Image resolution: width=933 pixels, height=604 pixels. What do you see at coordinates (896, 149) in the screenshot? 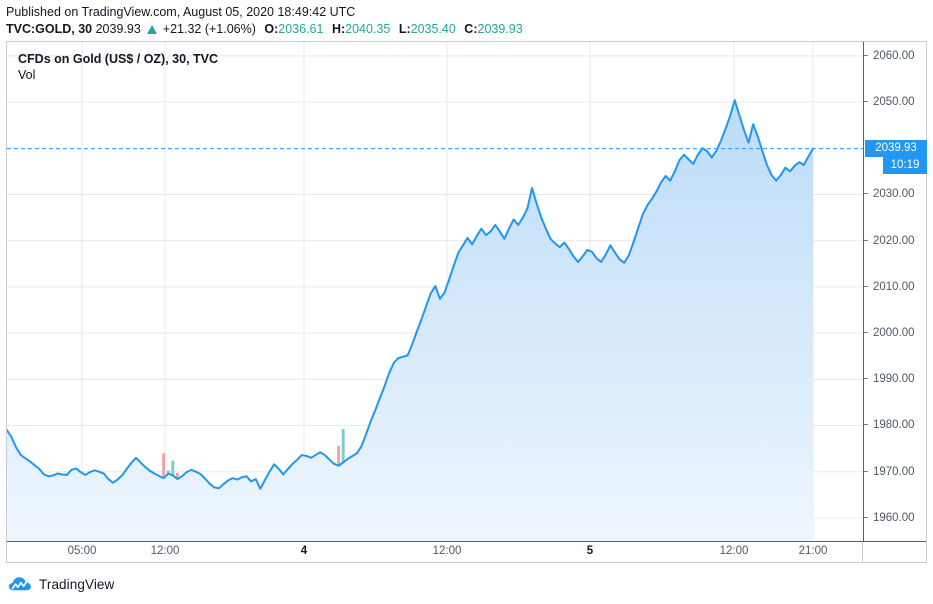
I see `current-price-badge: 2039.93` at bounding box center [896, 149].